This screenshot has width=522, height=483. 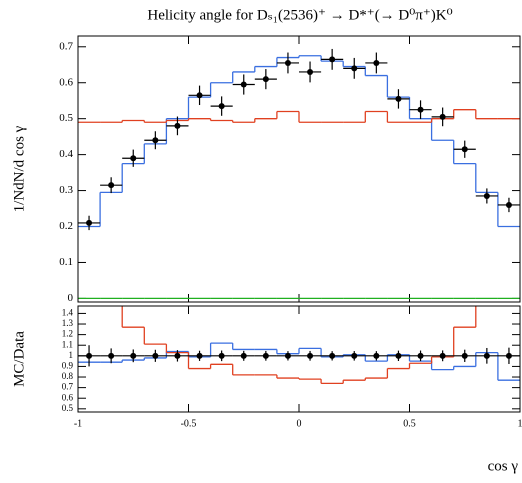 I want to click on y-tick-label: 0.1, so click(x=66, y=262).